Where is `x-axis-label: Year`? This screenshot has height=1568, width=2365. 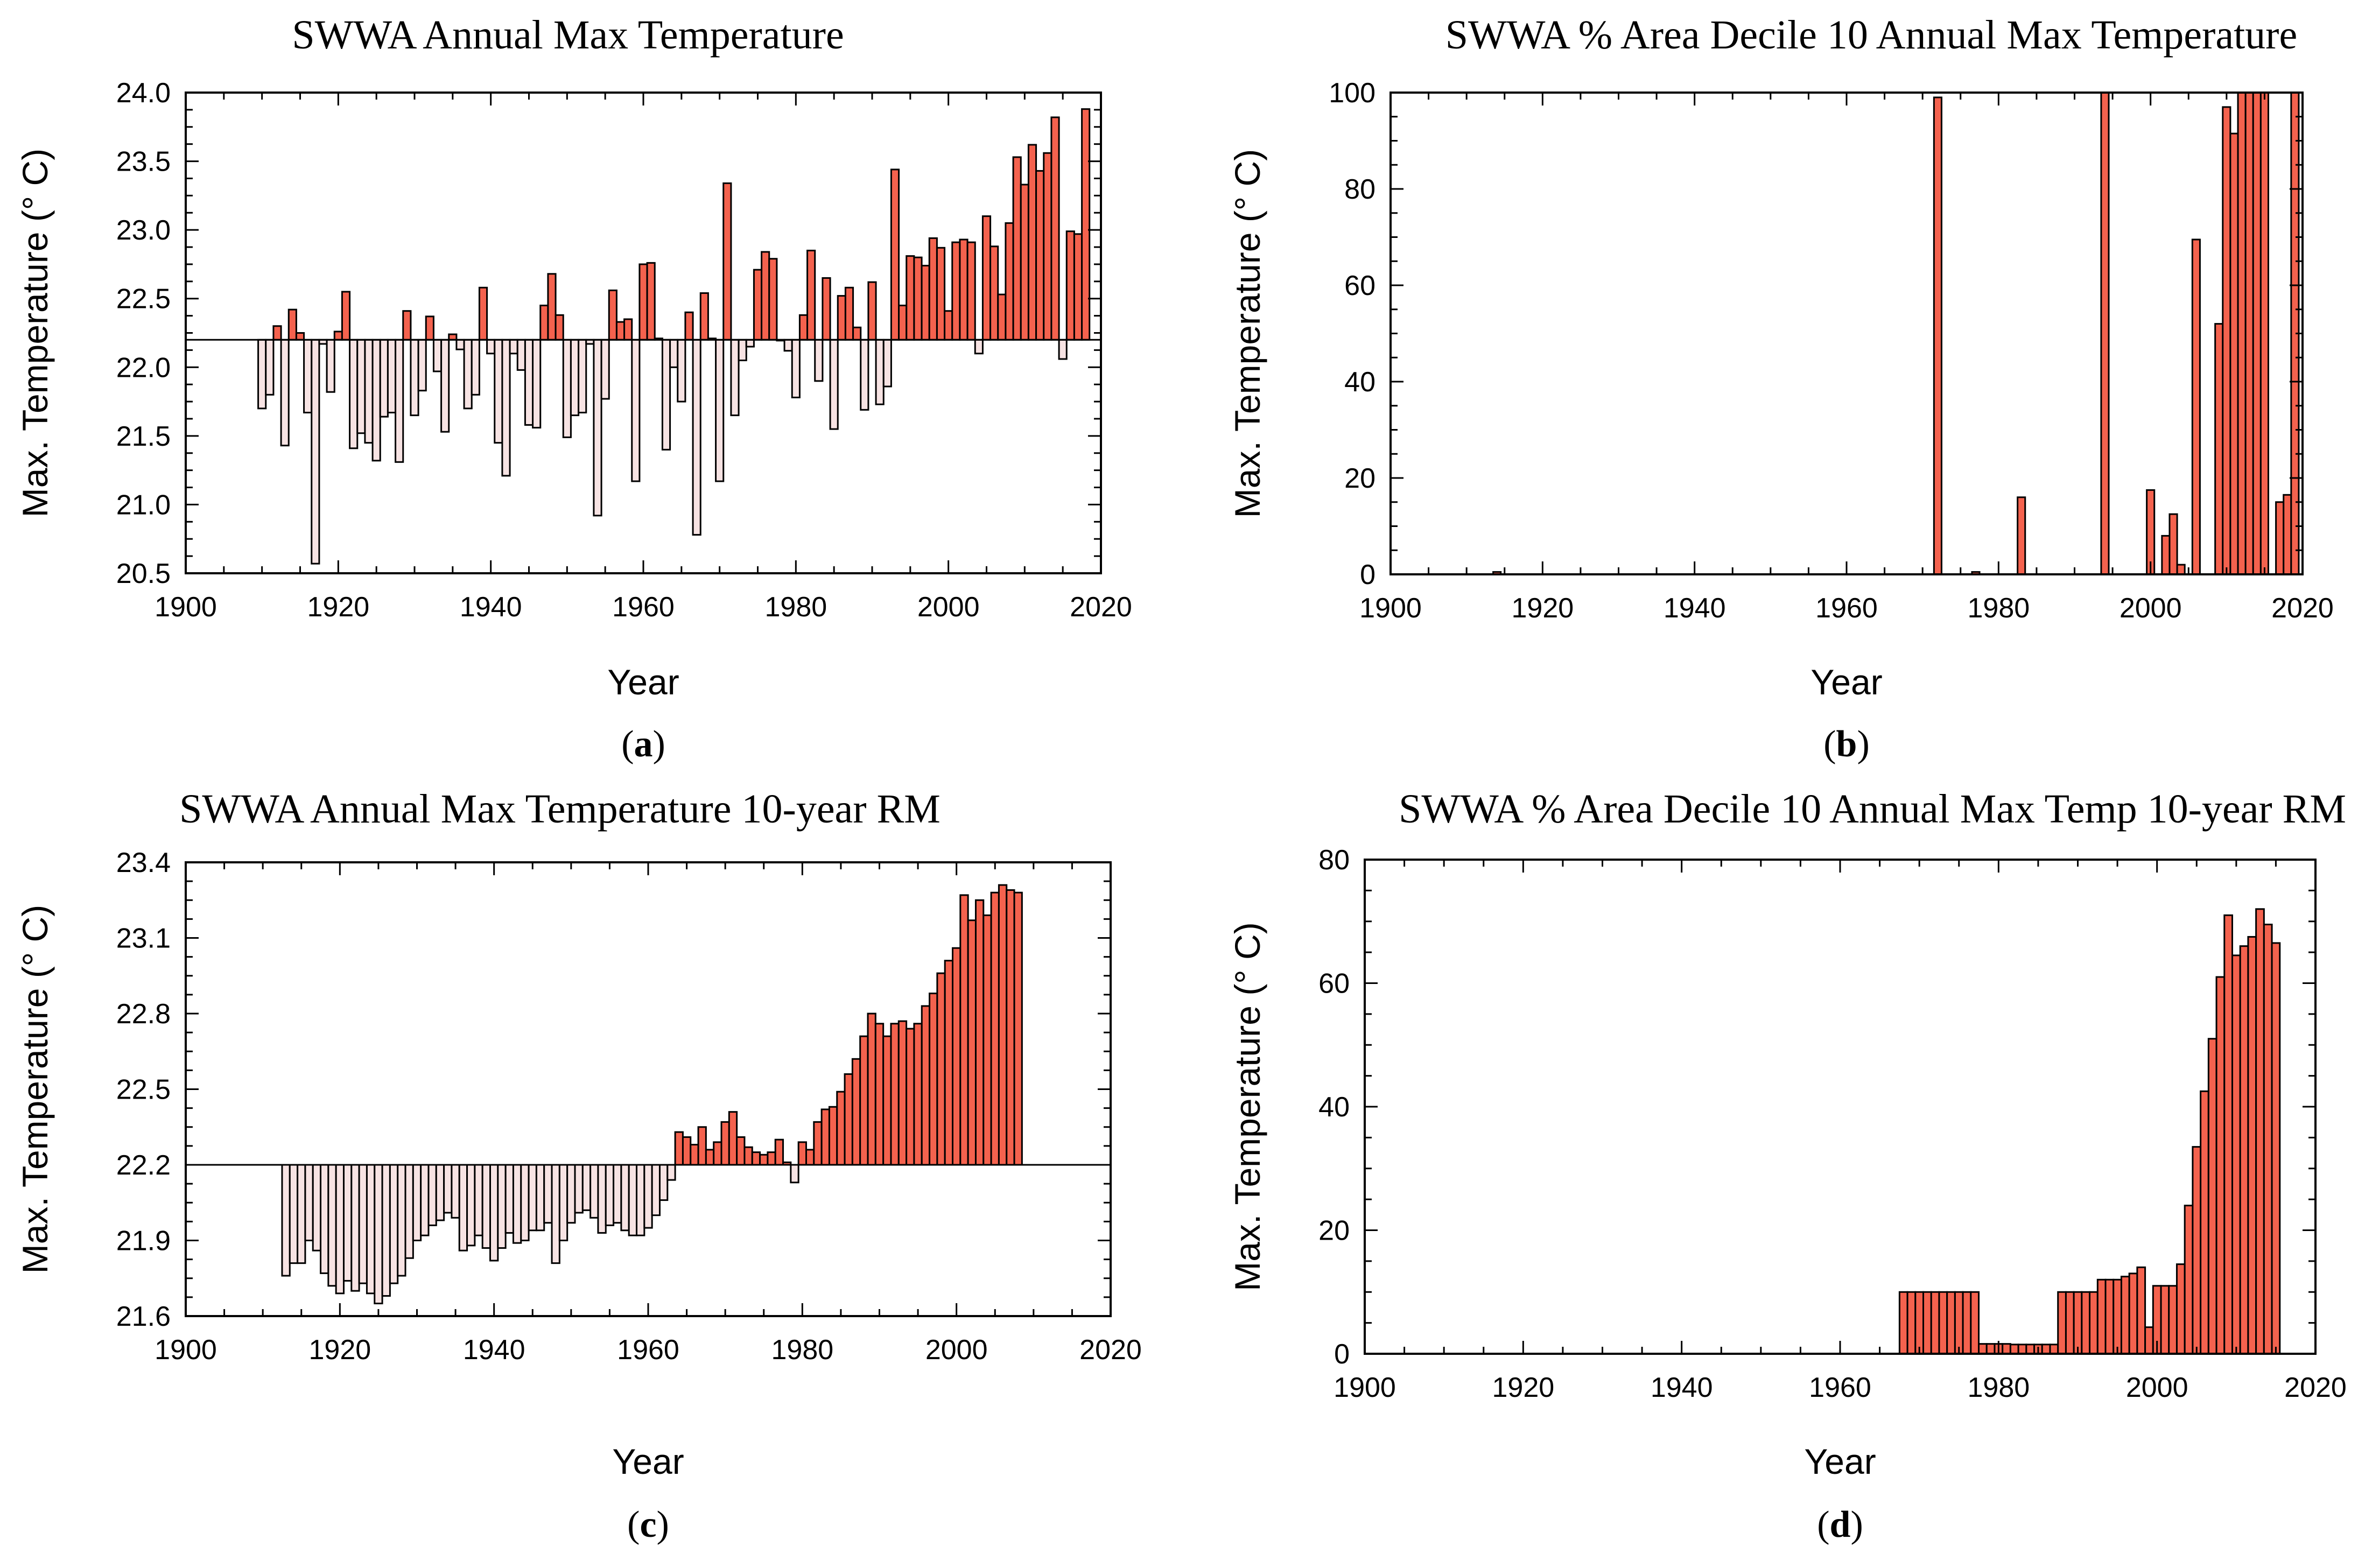 x-axis-label: Year is located at coordinates (1840, 1461).